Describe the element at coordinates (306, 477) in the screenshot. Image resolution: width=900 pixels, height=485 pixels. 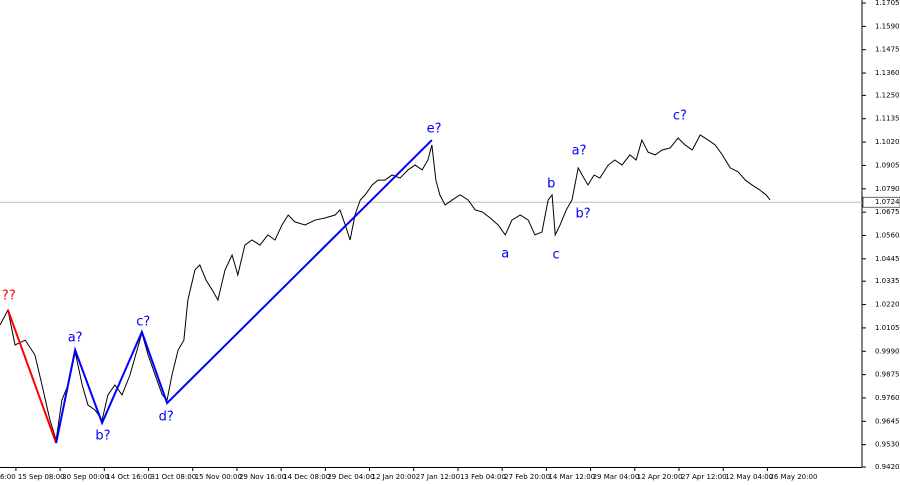
I see `x-tick-label: 14 Dec 08:00` at that location.